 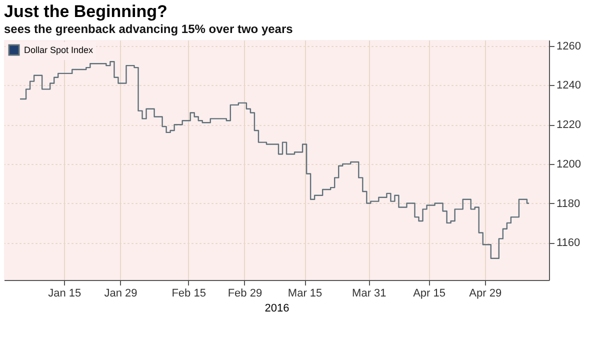 I want to click on y-tick-label: 1200, so click(x=568, y=164).